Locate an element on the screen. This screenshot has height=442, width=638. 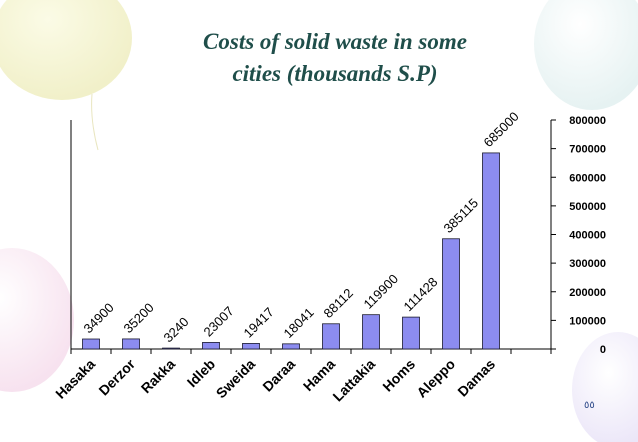
balloon-decoration-top-left is located at coordinates (66, 75).